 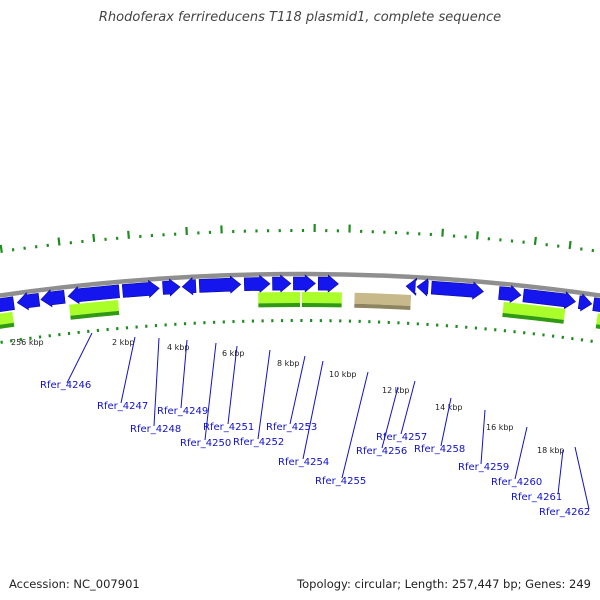 I want to click on scale-label: 12 kbp, so click(x=396, y=390).